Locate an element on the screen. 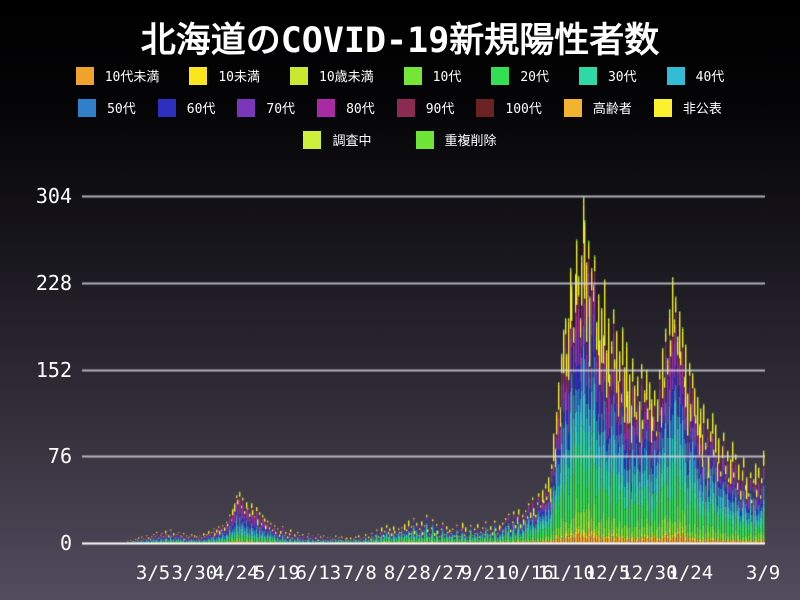  legend-item: 40代 is located at coordinates (695, 75).